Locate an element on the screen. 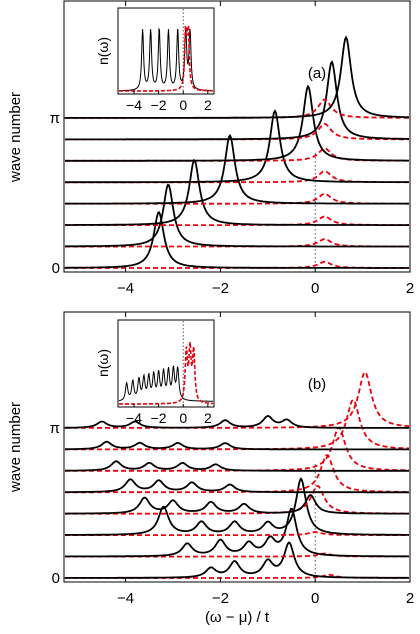 Image resolution: width=420 pixels, height=634 pixels. inset-occupation-b: −4 −2 0 2 n(ω) is located at coordinates (155, 372).